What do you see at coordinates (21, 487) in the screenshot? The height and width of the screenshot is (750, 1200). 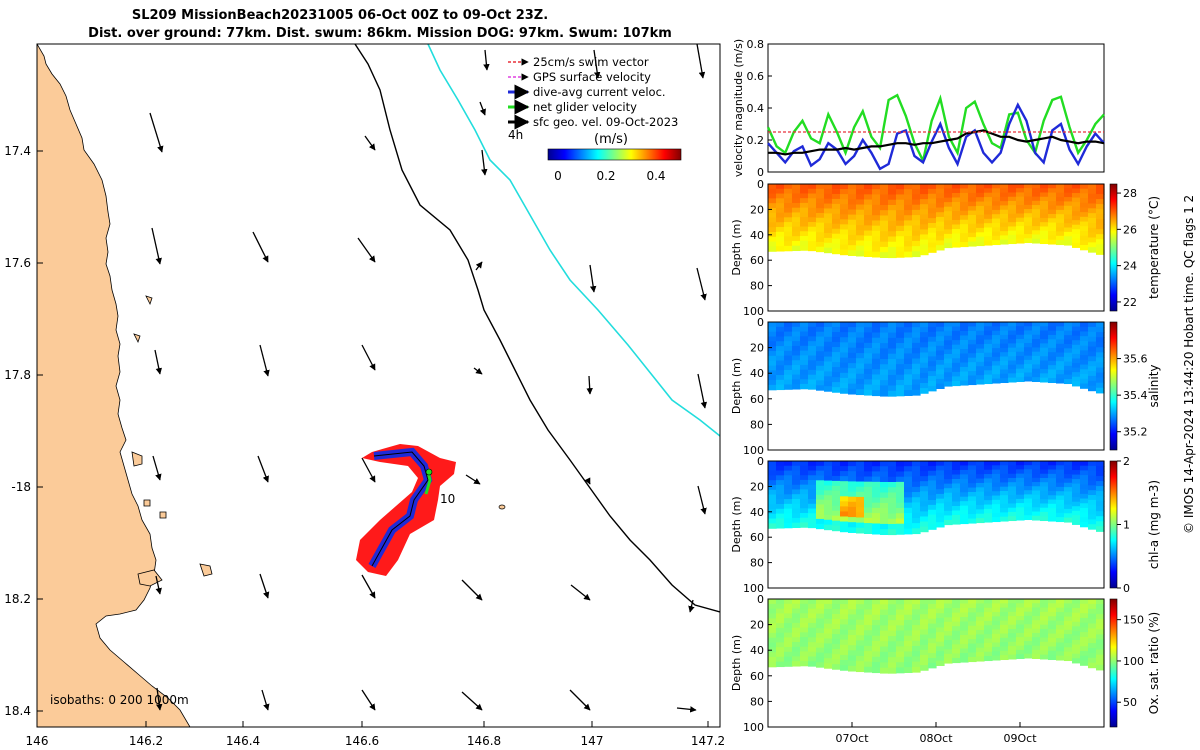 I see `map-y-tick-label: -18` at bounding box center [21, 487].